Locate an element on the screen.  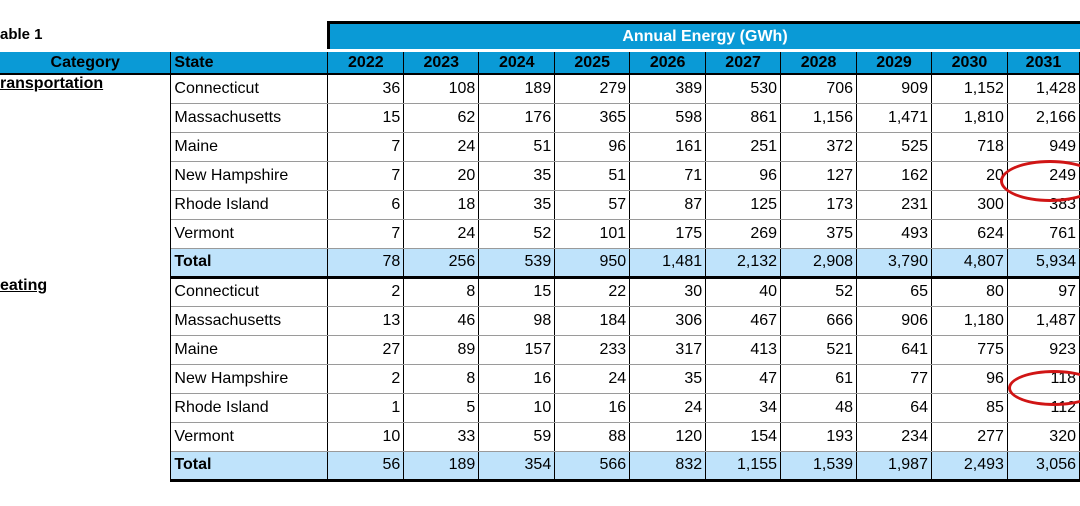
value-cell: 467 is located at coordinates (743, 321).